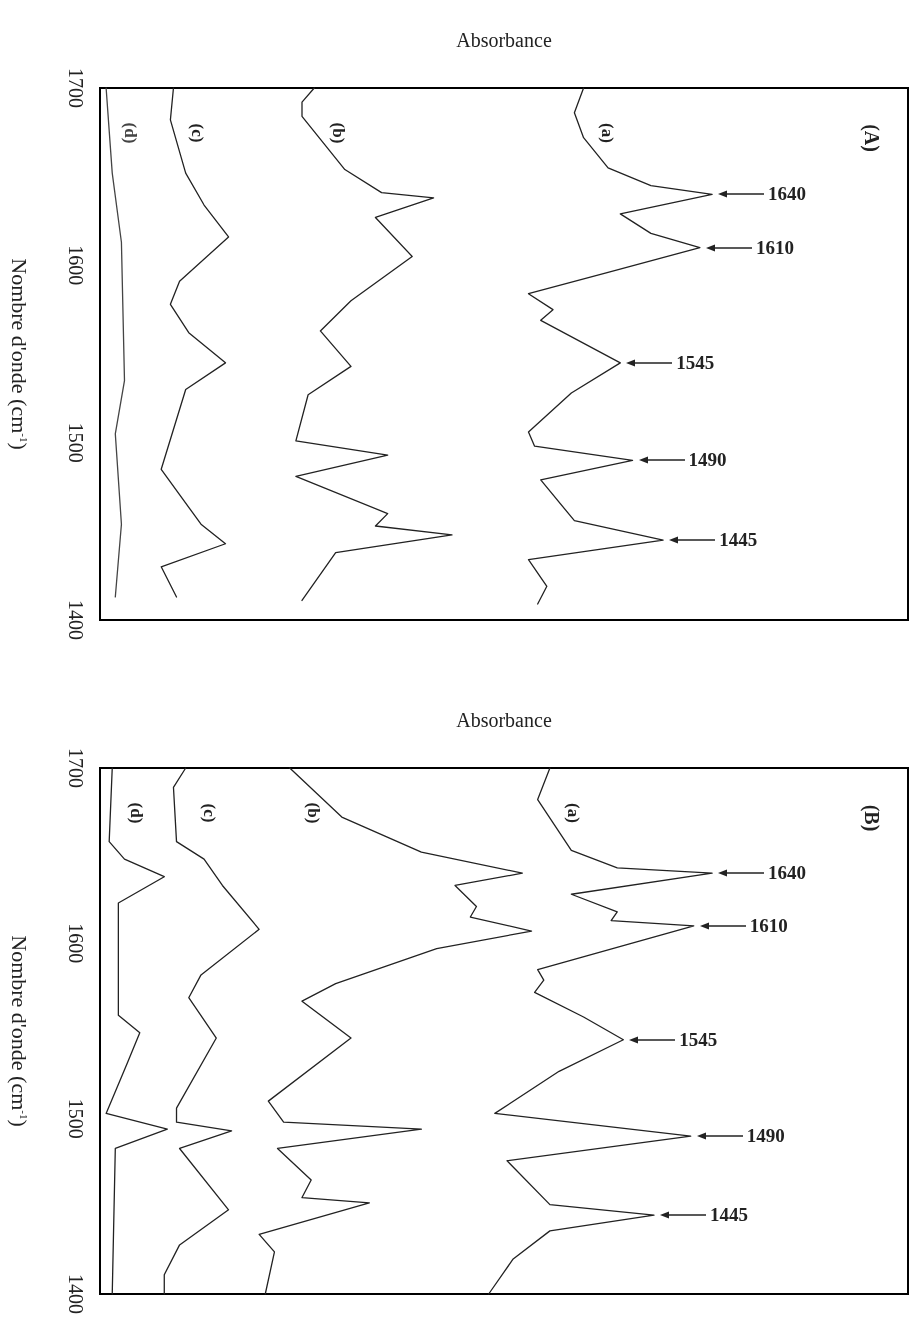 Image resolution: width=917 pixels, height=1317 pixels. What do you see at coordinates (871, 818) in the screenshot?
I see `text: (B)` at bounding box center [871, 818].